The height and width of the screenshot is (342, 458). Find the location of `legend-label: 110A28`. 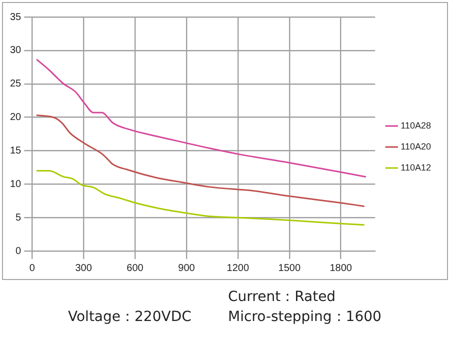

legend-label: 110A28 is located at coordinates (416, 125).